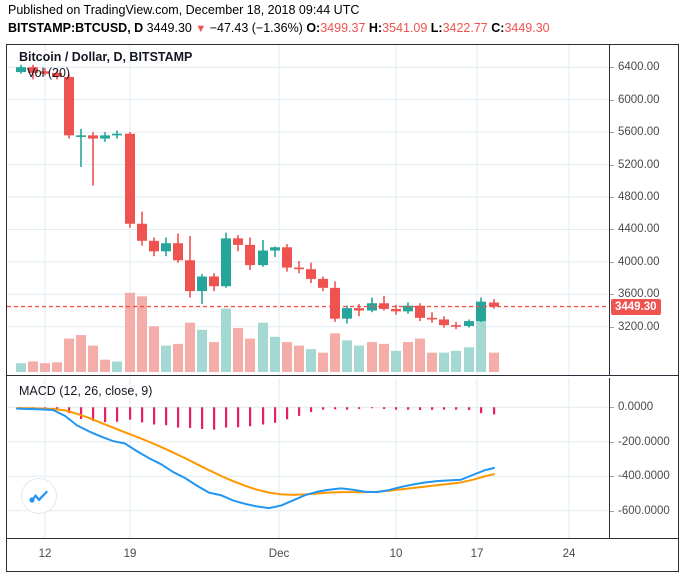 Image resolution: width=685 pixels, height=578 pixels. I want to click on current-price-tag: 3449.30, so click(636, 306).